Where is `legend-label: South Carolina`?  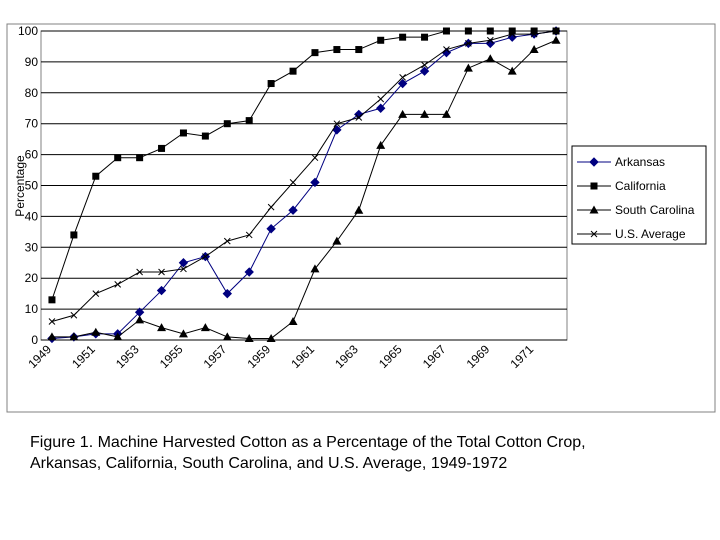 legend-label: South Carolina is located at coordinates (655, 210).